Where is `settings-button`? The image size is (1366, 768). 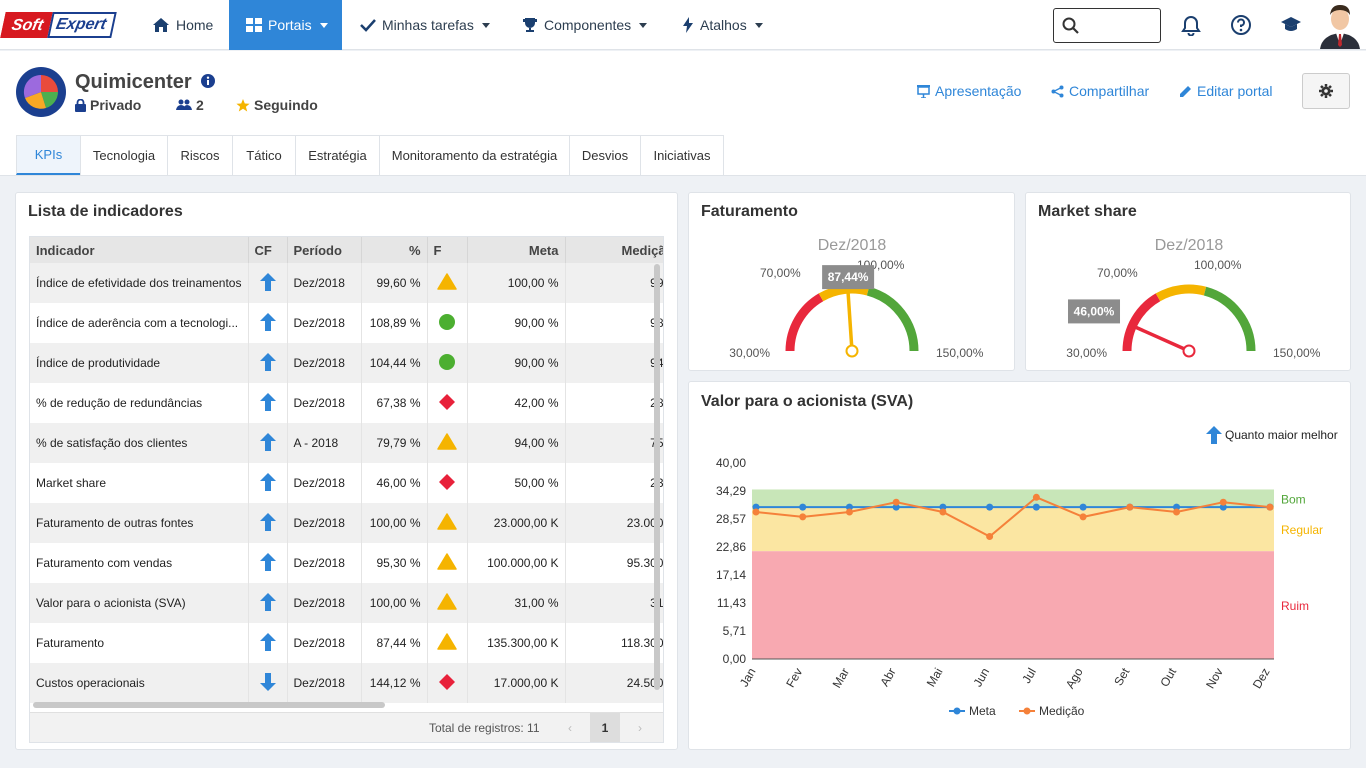
settings-button is located at coordinates (1326, 91).